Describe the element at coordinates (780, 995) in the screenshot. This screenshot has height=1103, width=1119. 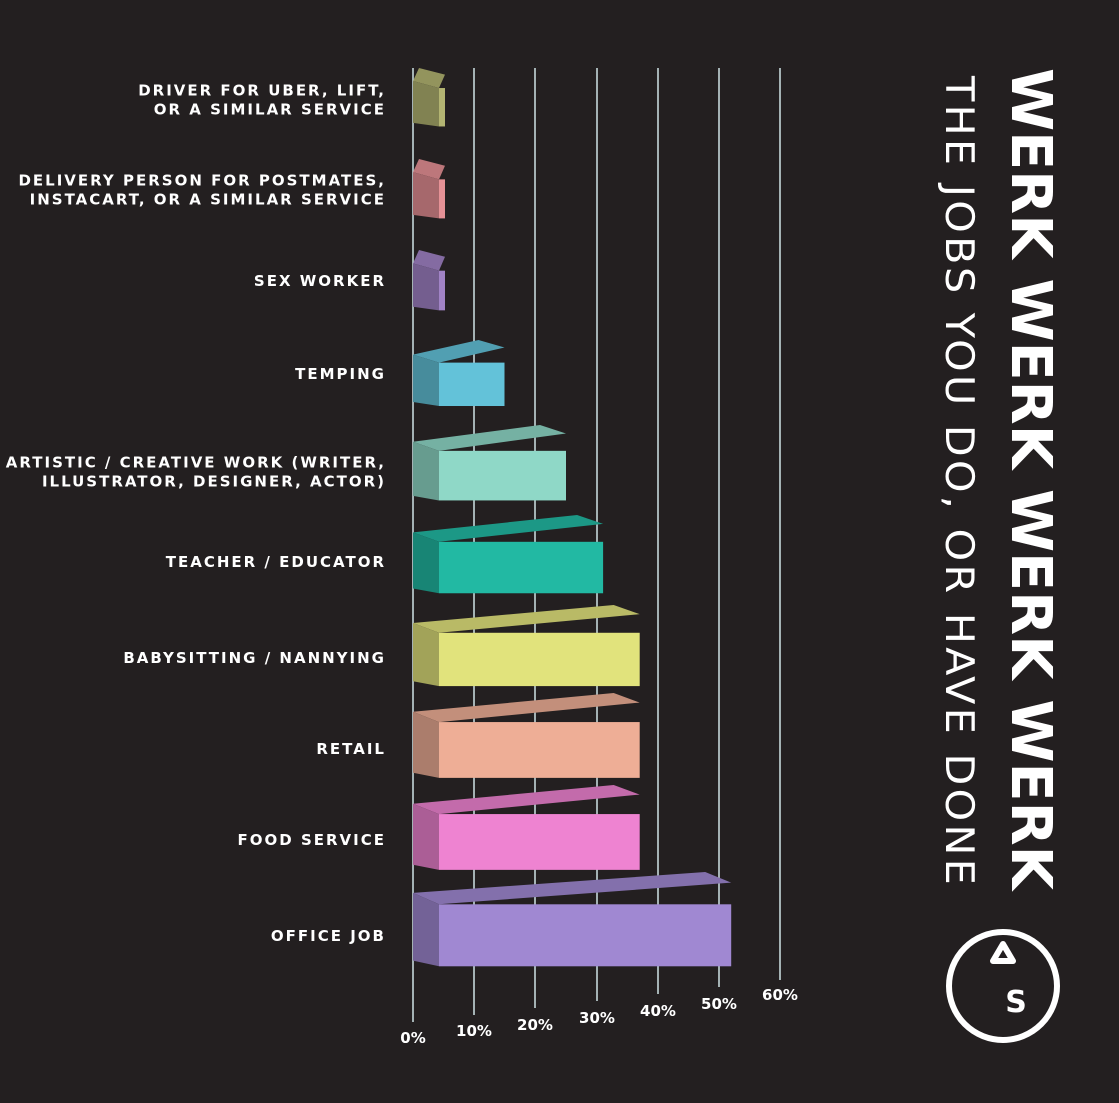
I see `tick-label: 60%` at that location.